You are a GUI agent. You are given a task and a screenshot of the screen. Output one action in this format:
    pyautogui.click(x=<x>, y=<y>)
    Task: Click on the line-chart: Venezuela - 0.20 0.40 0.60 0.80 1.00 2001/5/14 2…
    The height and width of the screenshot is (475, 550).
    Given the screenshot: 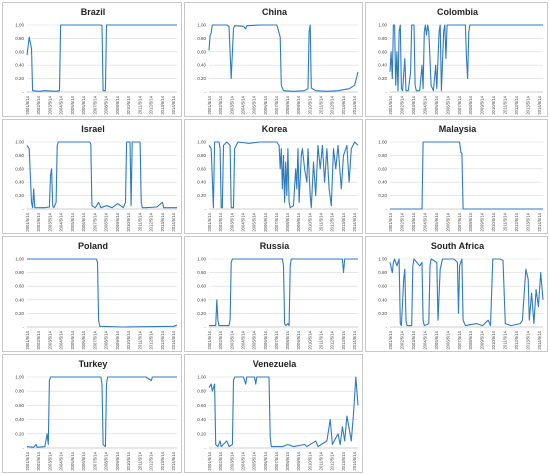 What is the action you would take?
    pyautogui.click(x=278, y=415)
    